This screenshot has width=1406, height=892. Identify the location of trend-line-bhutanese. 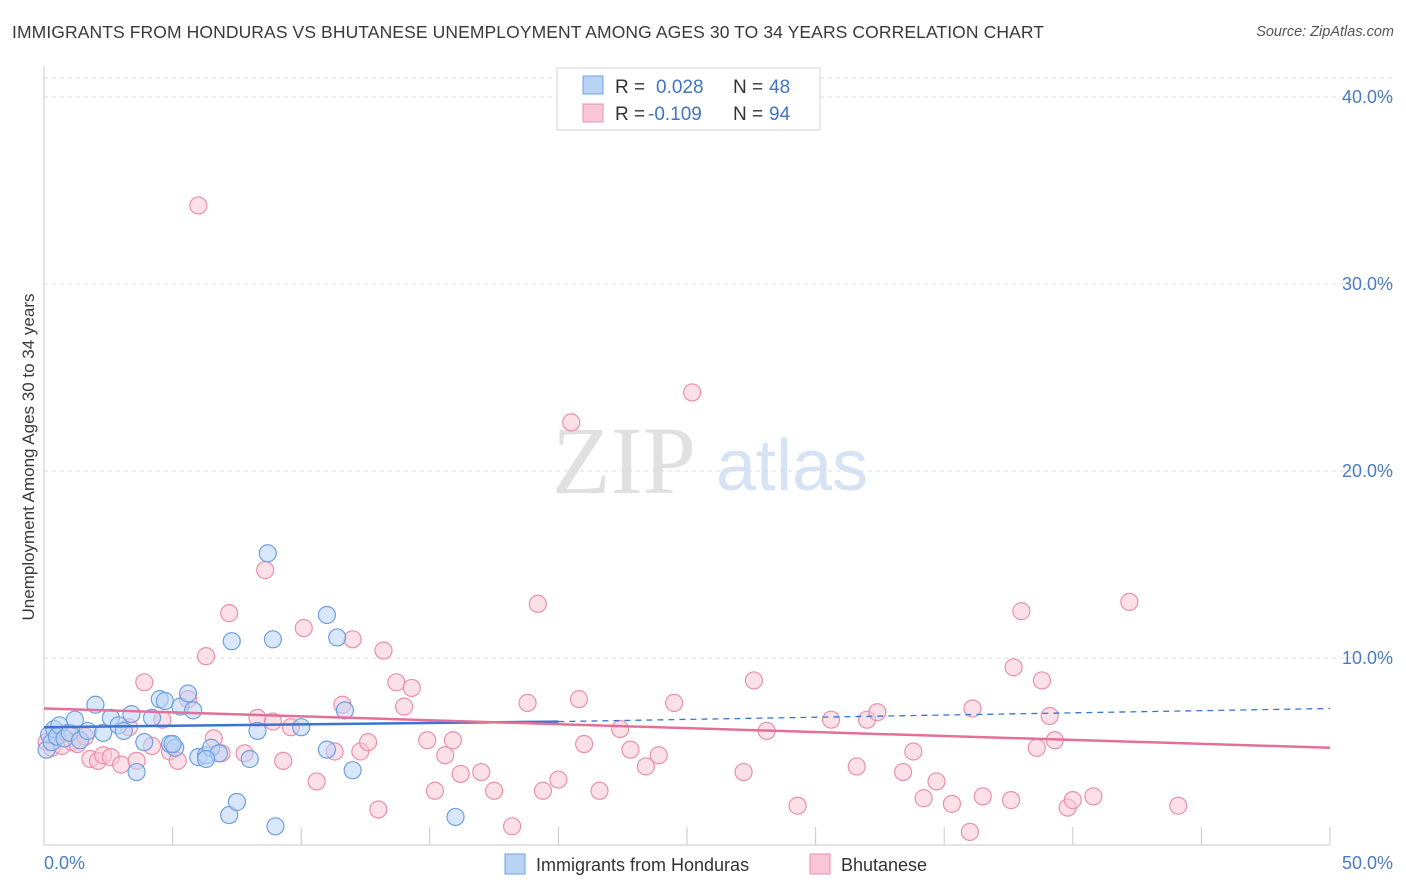
(687, 728).